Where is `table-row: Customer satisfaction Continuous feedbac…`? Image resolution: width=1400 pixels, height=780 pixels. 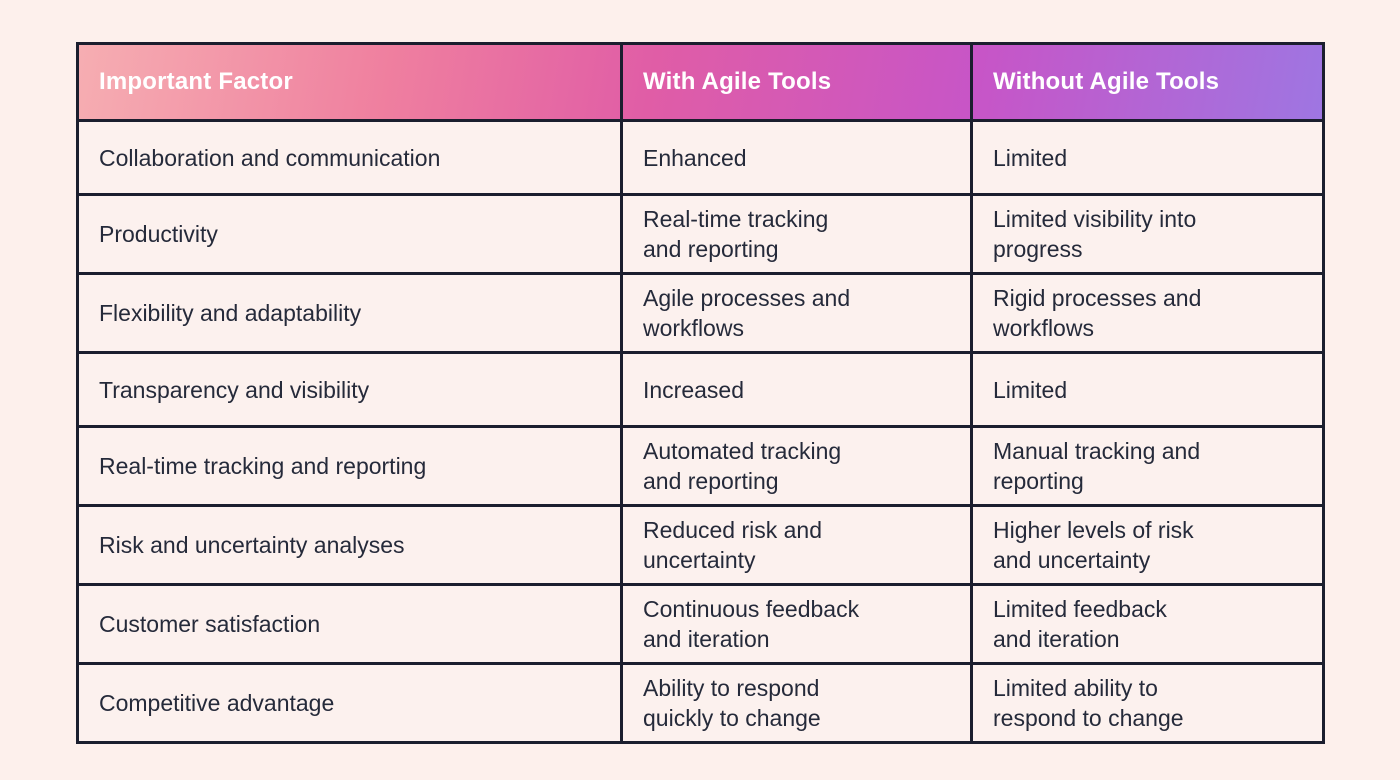 table-row: Customer satisfaction Continuous feedbac… is located at coordinates (700, 624).